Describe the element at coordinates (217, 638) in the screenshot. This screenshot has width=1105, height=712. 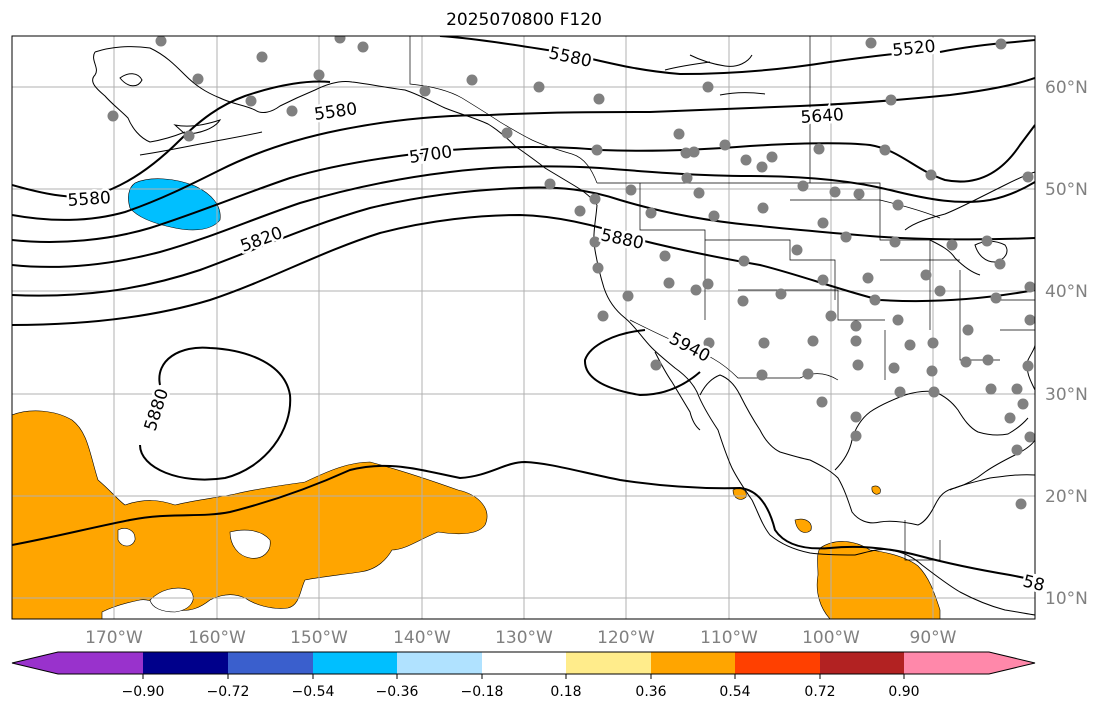
I see `lon-label-160w: 160°W` at that location.